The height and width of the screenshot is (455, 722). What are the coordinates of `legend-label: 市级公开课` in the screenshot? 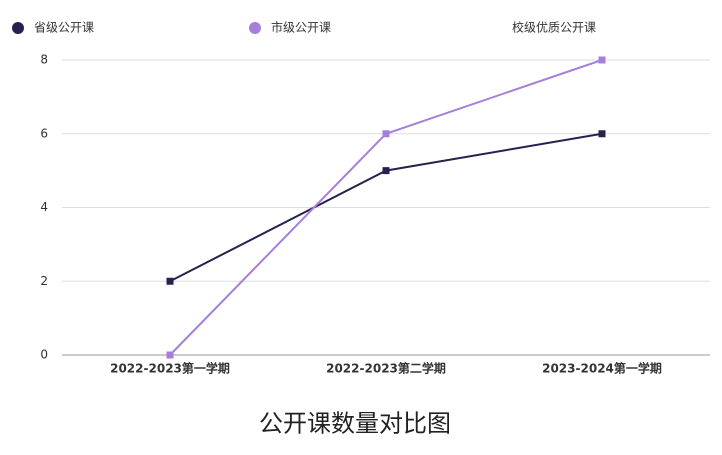 It's located at (301, 27).